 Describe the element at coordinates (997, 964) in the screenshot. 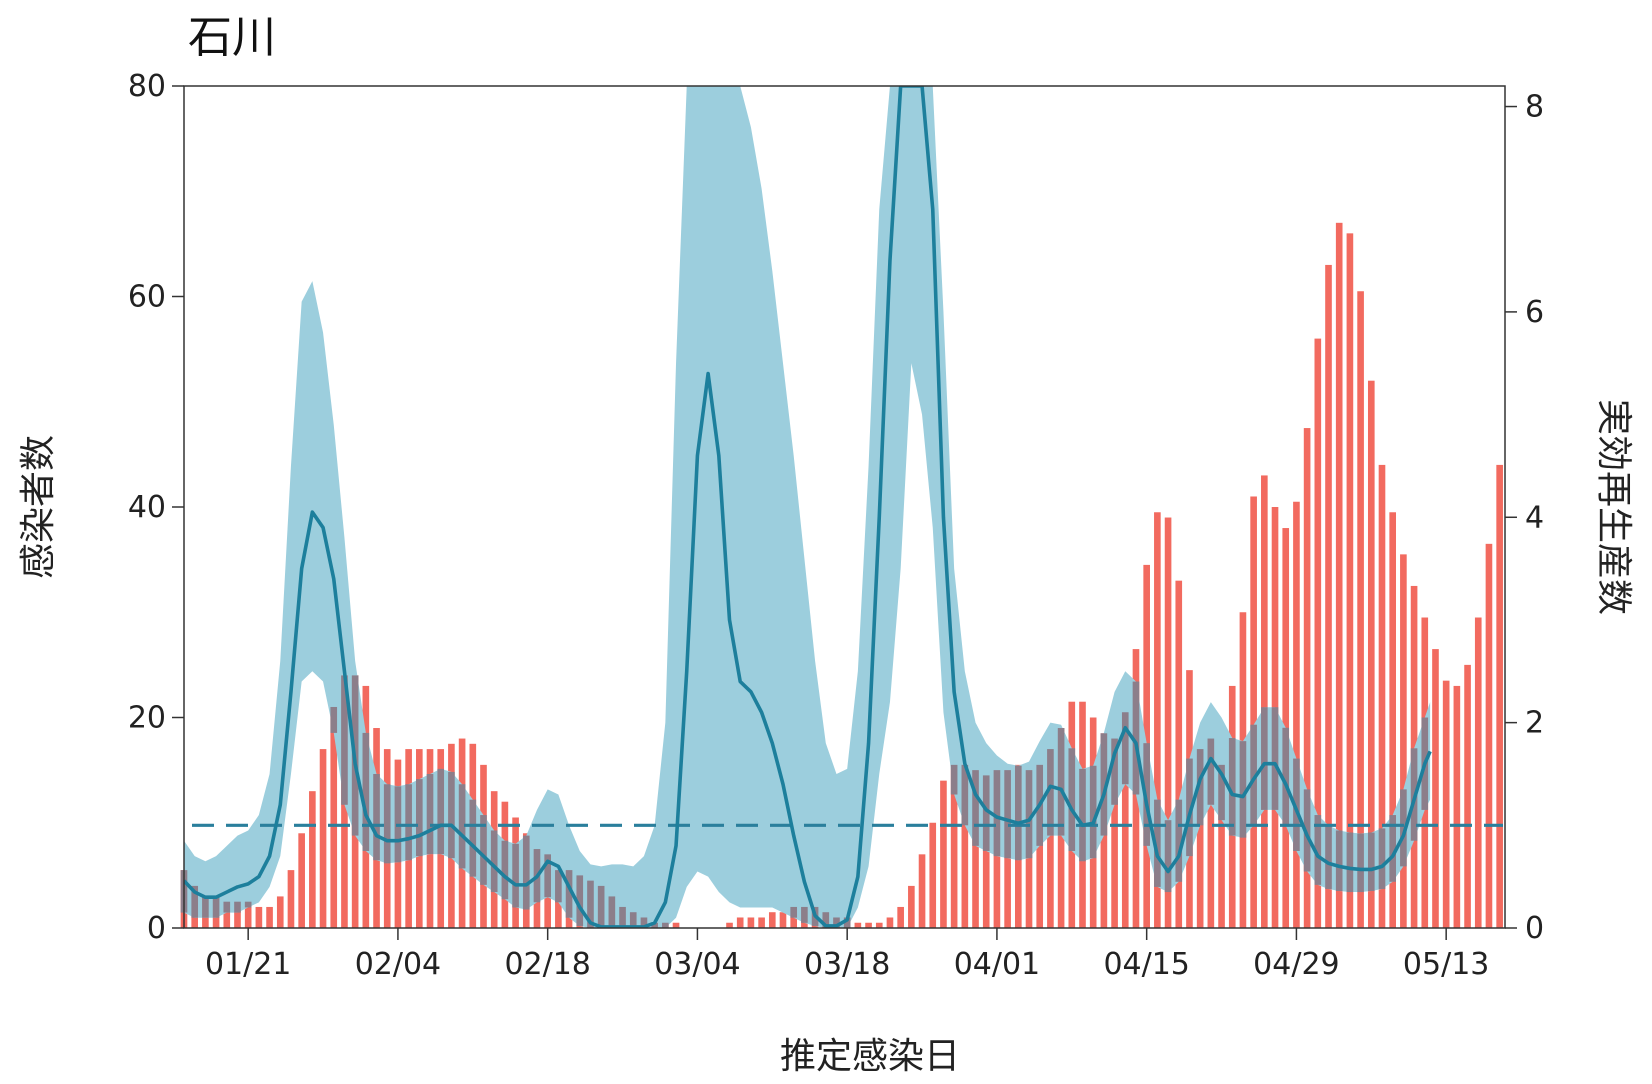

I see `x-tick-label: 04/01` at that location.